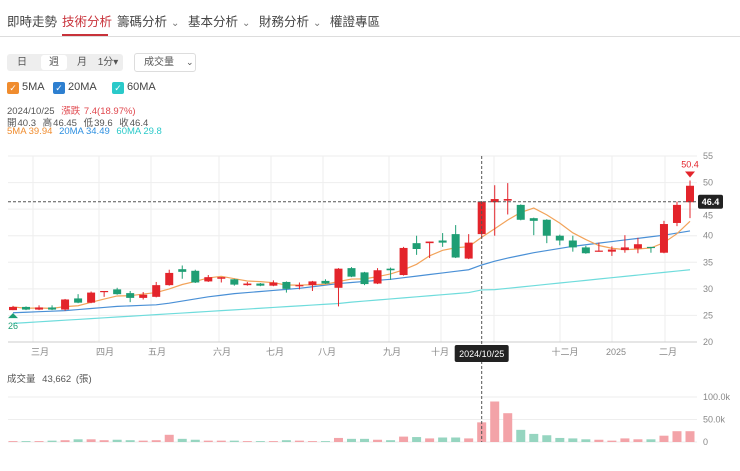  Describe the element at coordinates (88, 123) in the screenshot. I see `low-label: 低` at that location.